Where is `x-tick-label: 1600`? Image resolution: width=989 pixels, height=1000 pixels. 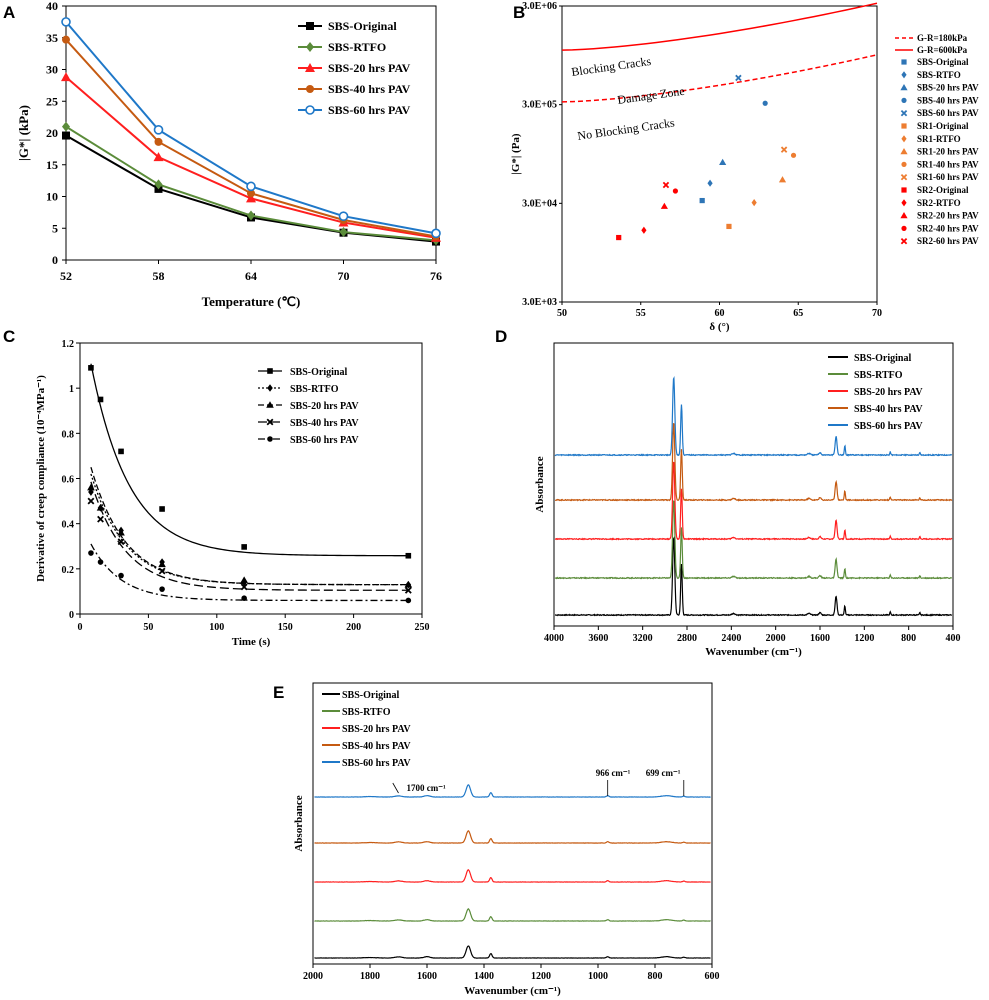 x-tick-label: 1600 is located at coordinates (820, 638).